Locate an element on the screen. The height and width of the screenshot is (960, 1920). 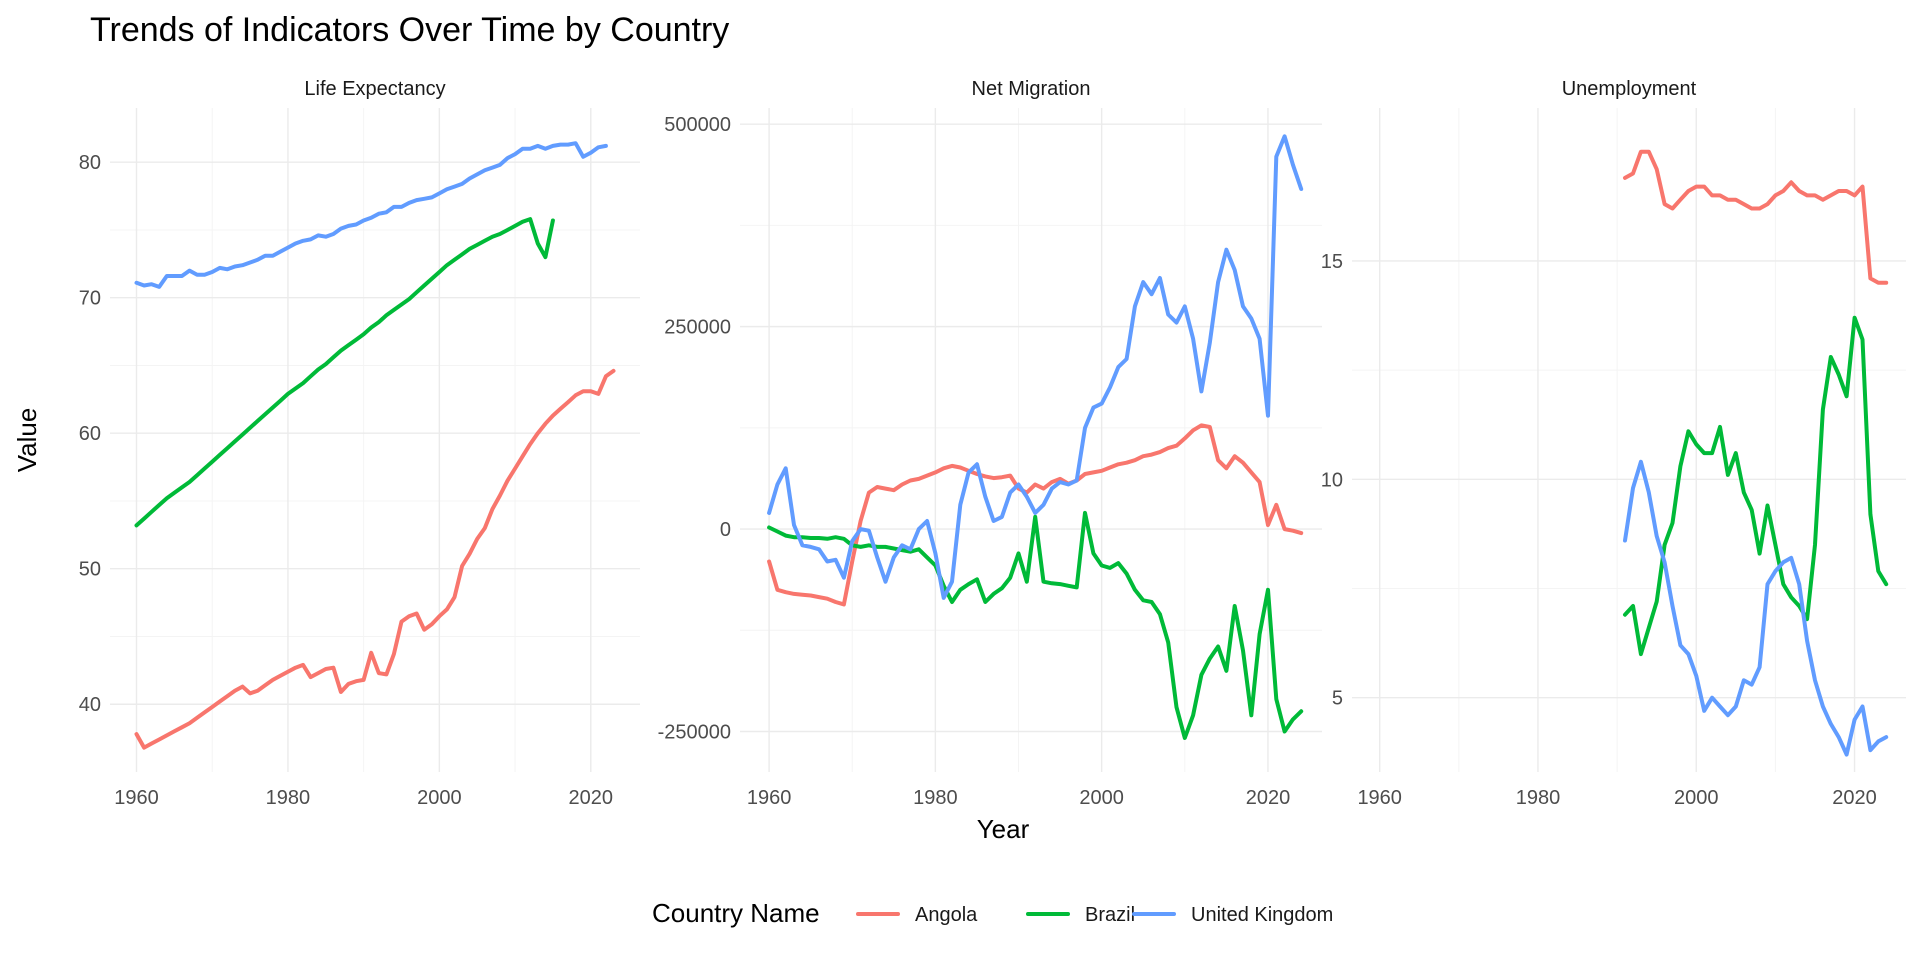
series-line-united-kingdom-life-expectancy is located at coordinates (371, 215).